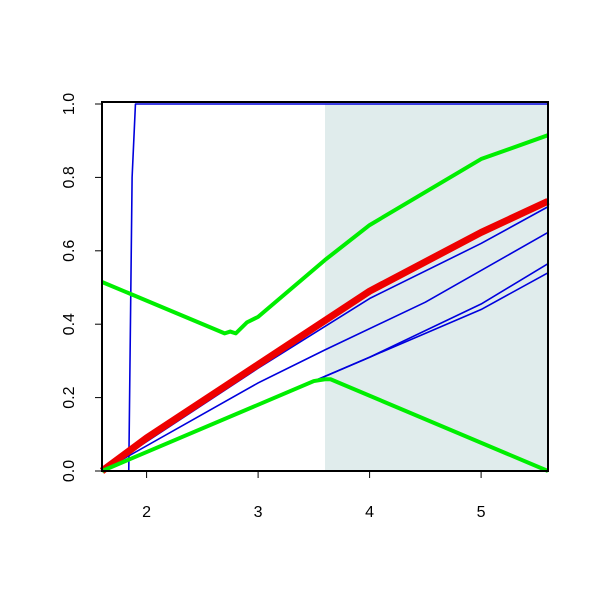  What do you see at coordinates (146, 512) in the screenshot?
I see `x-tick-label: 2` at bounding box center [146, 512].